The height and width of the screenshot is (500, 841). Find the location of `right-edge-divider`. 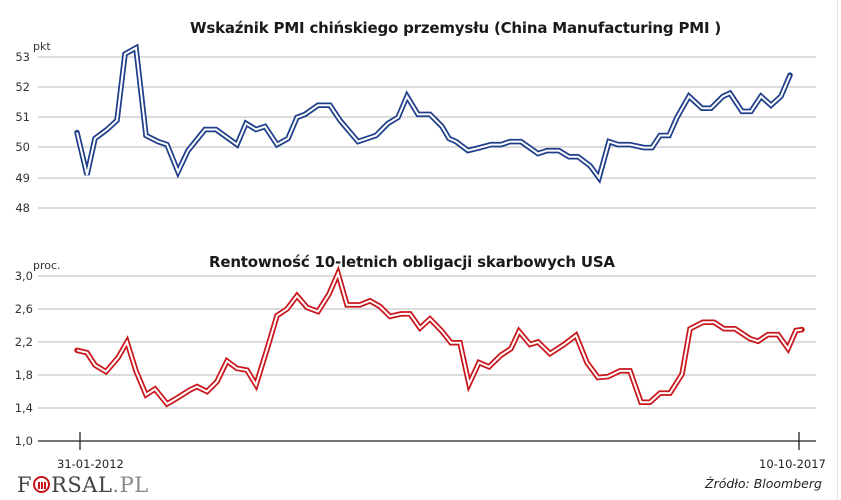

right-edge-divider is located at coordinates (837, 250).